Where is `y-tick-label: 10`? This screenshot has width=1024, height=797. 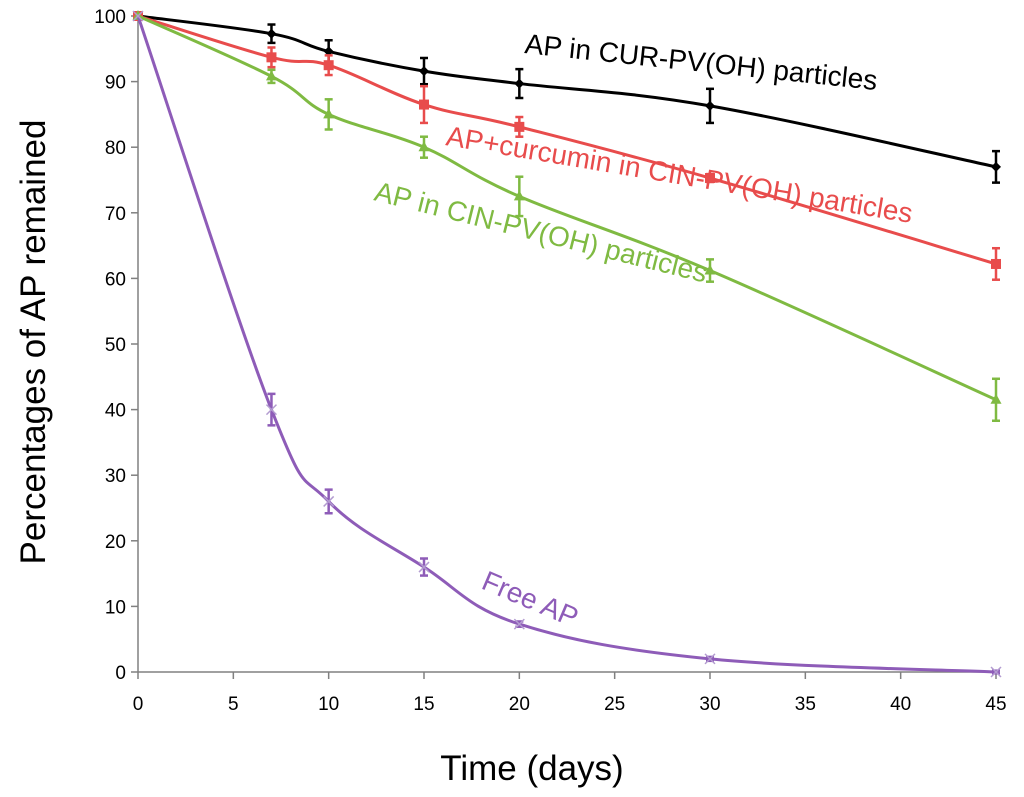
y-tick-label: 10 is located at coordinates (115, 607).